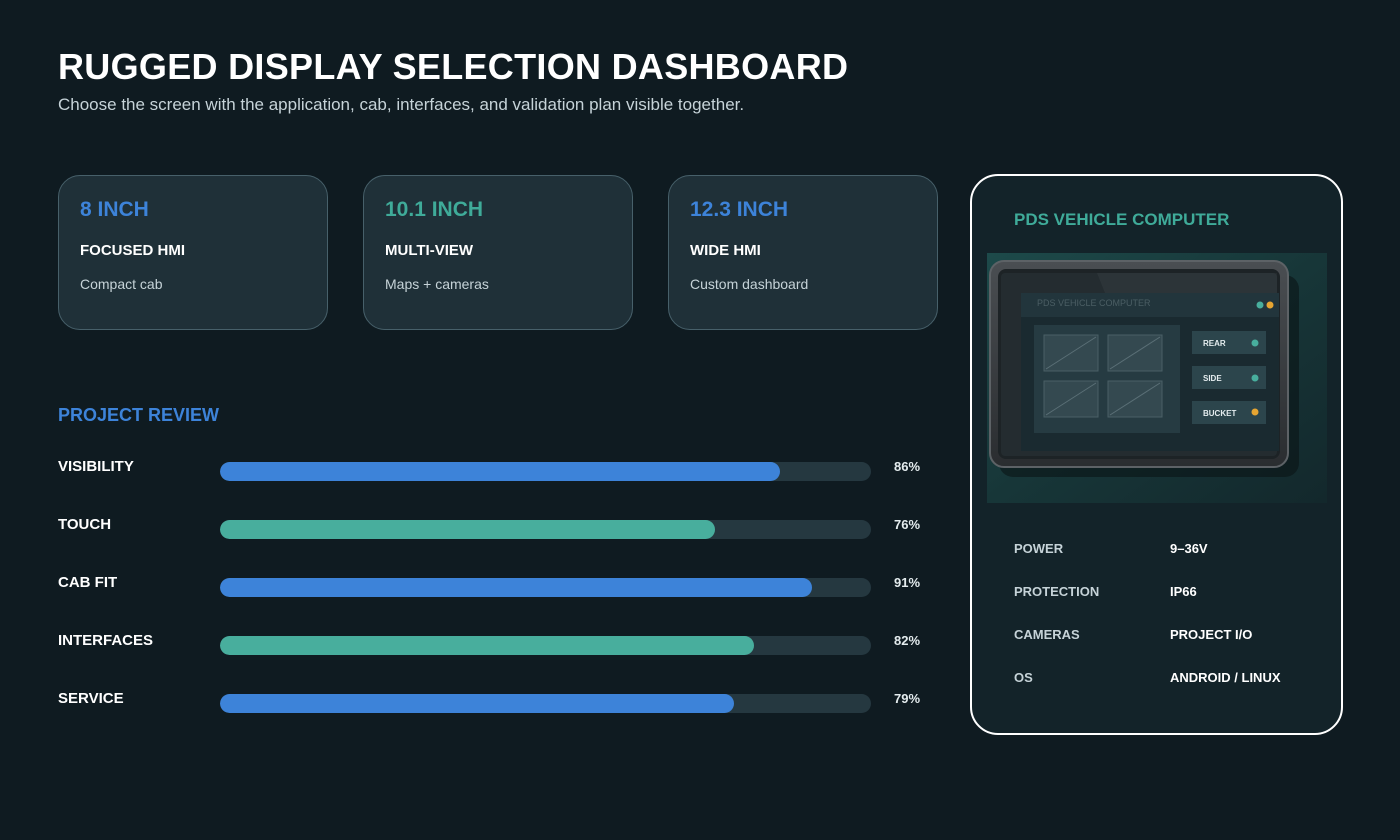  I want to click on size-card-12-3-inch: 12.3 INCH WIDE HMI Custom dashboard, so click(803, 252).